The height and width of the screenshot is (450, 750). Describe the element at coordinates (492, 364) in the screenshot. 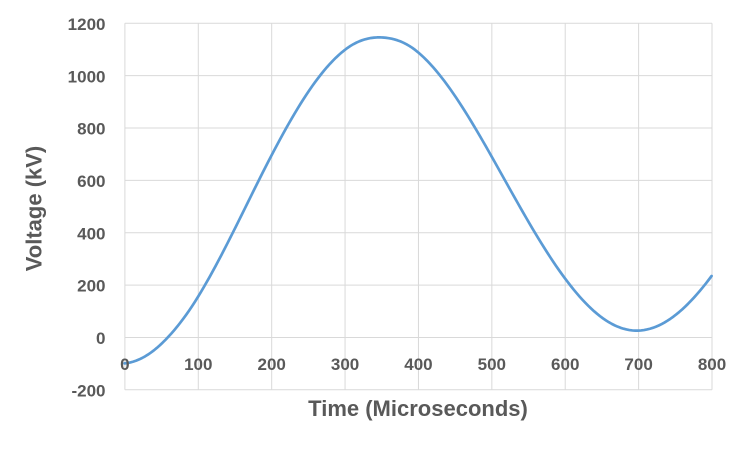

I see `svg-text: 500` at that location.